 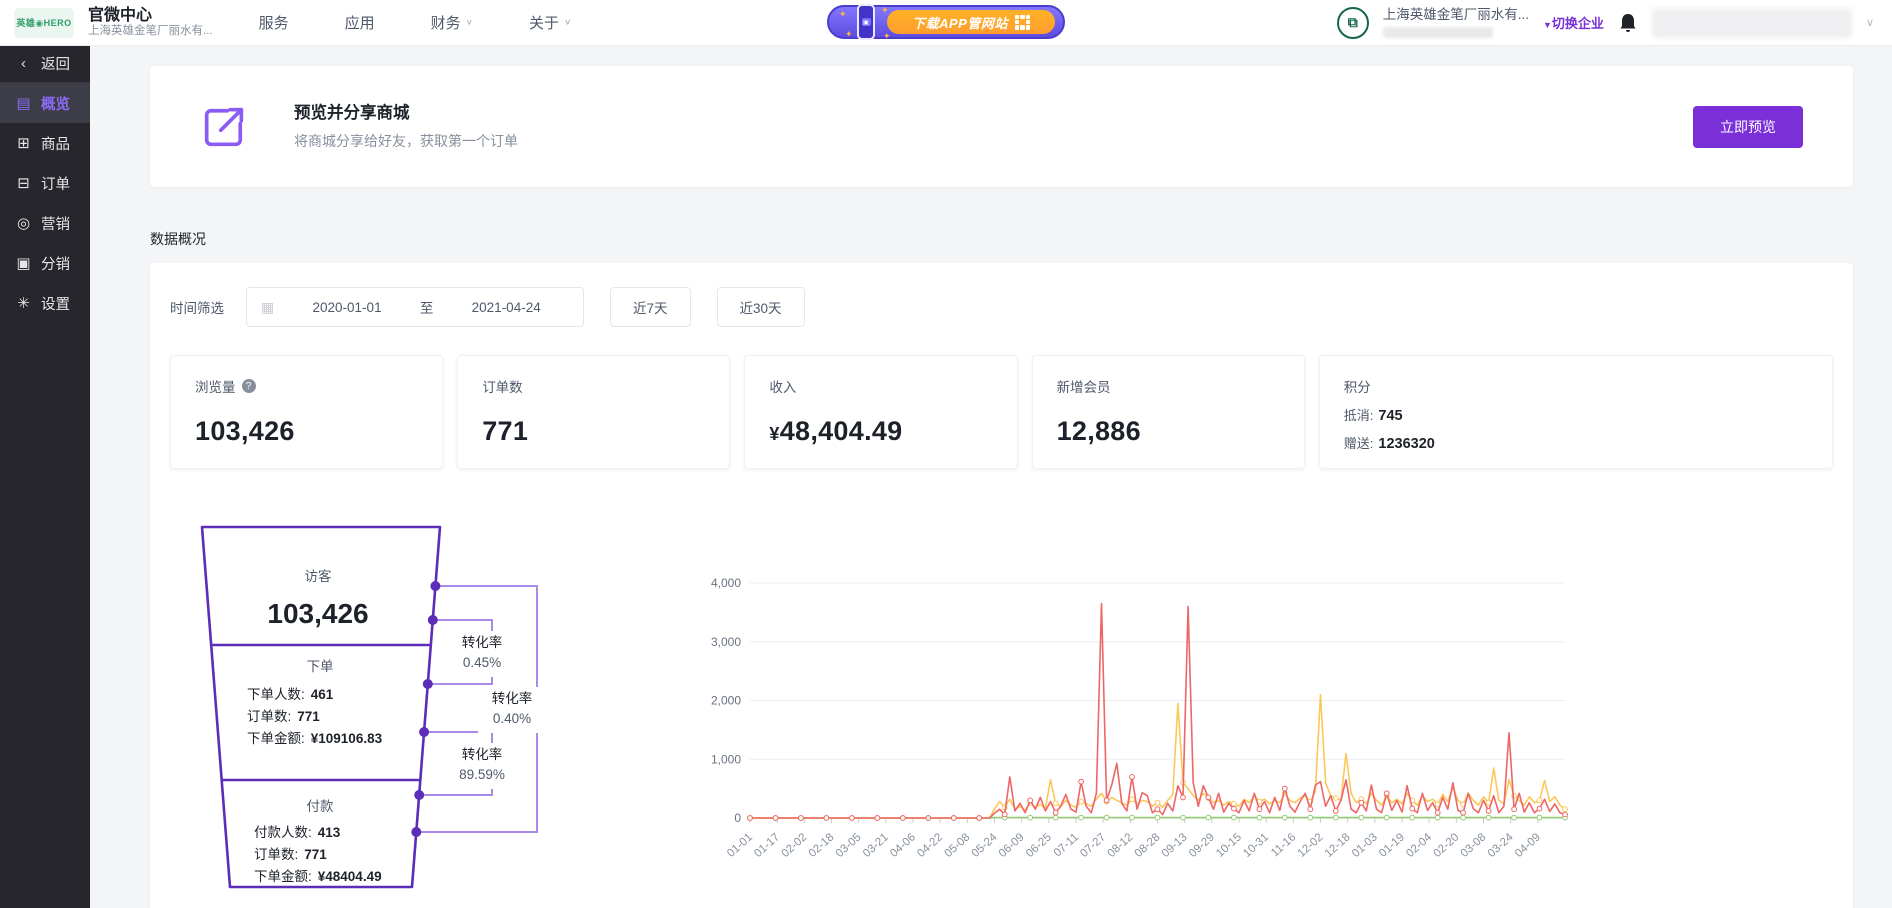 I want to click on stat-label: 浏览量, so click(x=215, y=387).